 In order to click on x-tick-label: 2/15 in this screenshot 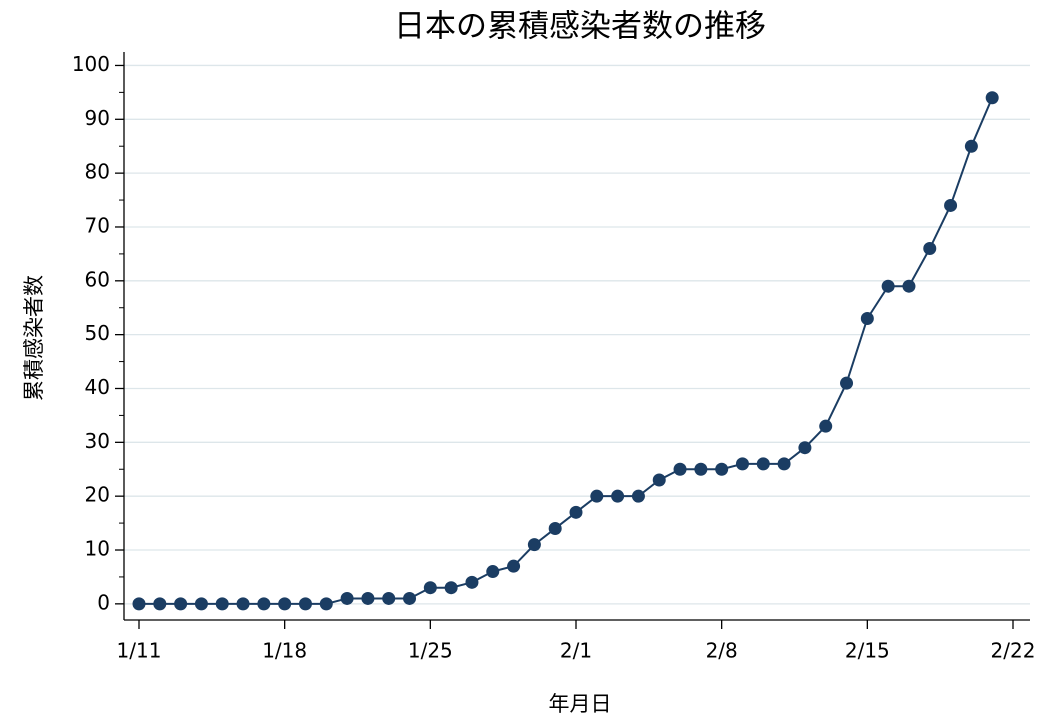, I will do `click(867, 651)`.